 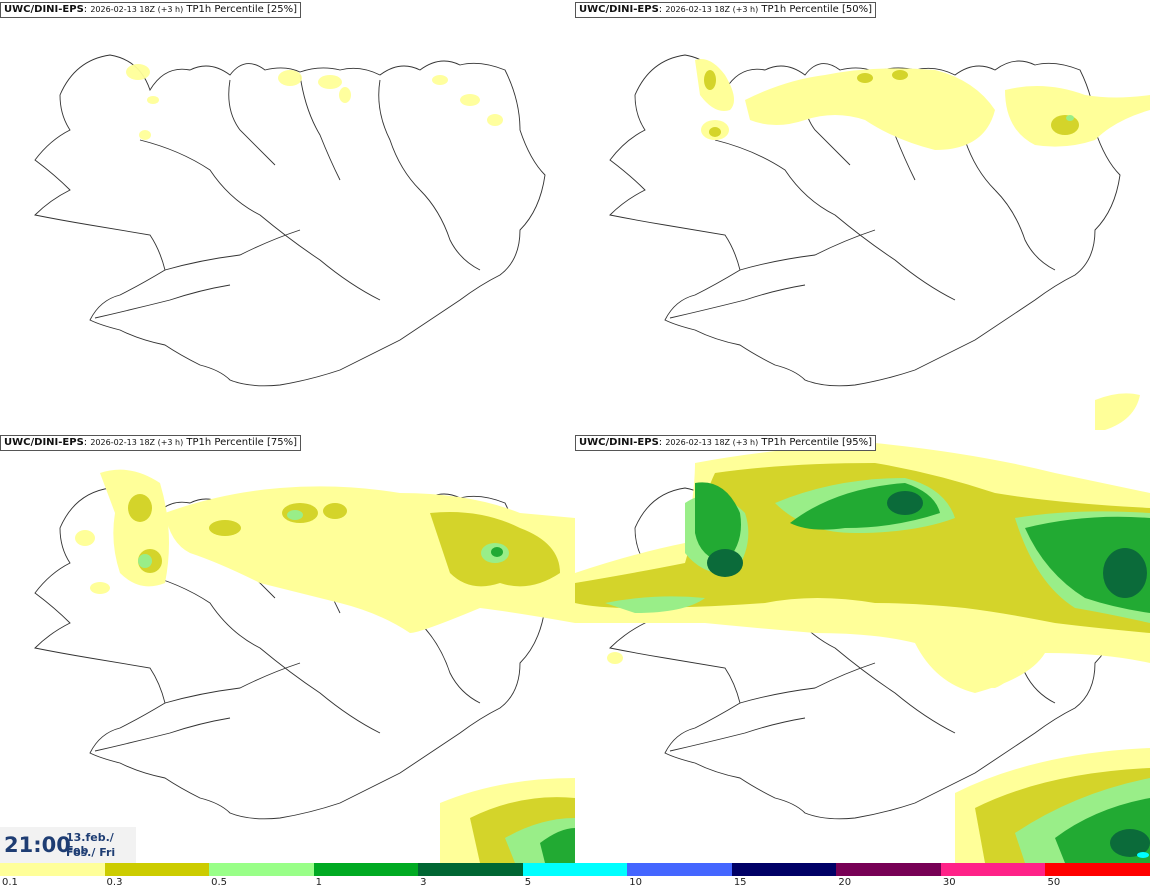 What do you see at coordinates (314, 102) in the screenshot?
I see `precip-fields` at bounding box center [314, 102].